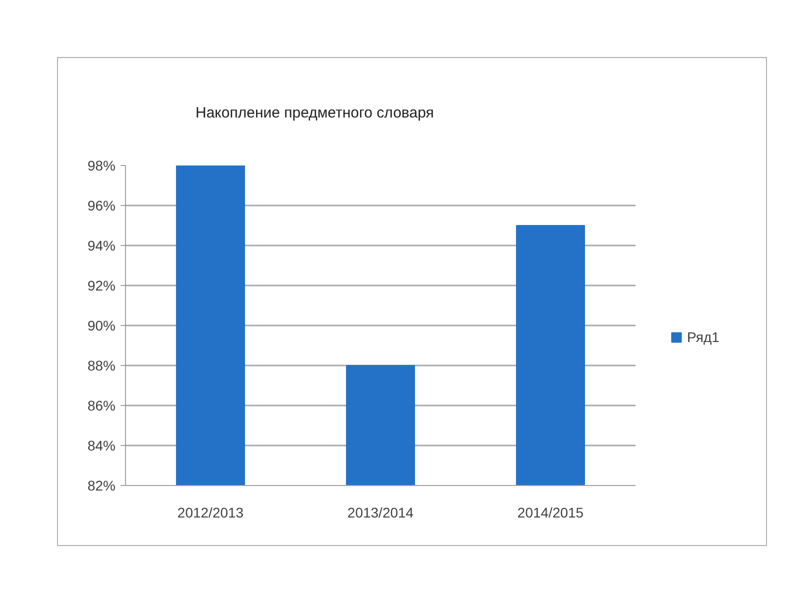 Image resolution: width=800 pixels, height=600 pixels. I want to click on legend-label: Ряд1, so click(703, 337).